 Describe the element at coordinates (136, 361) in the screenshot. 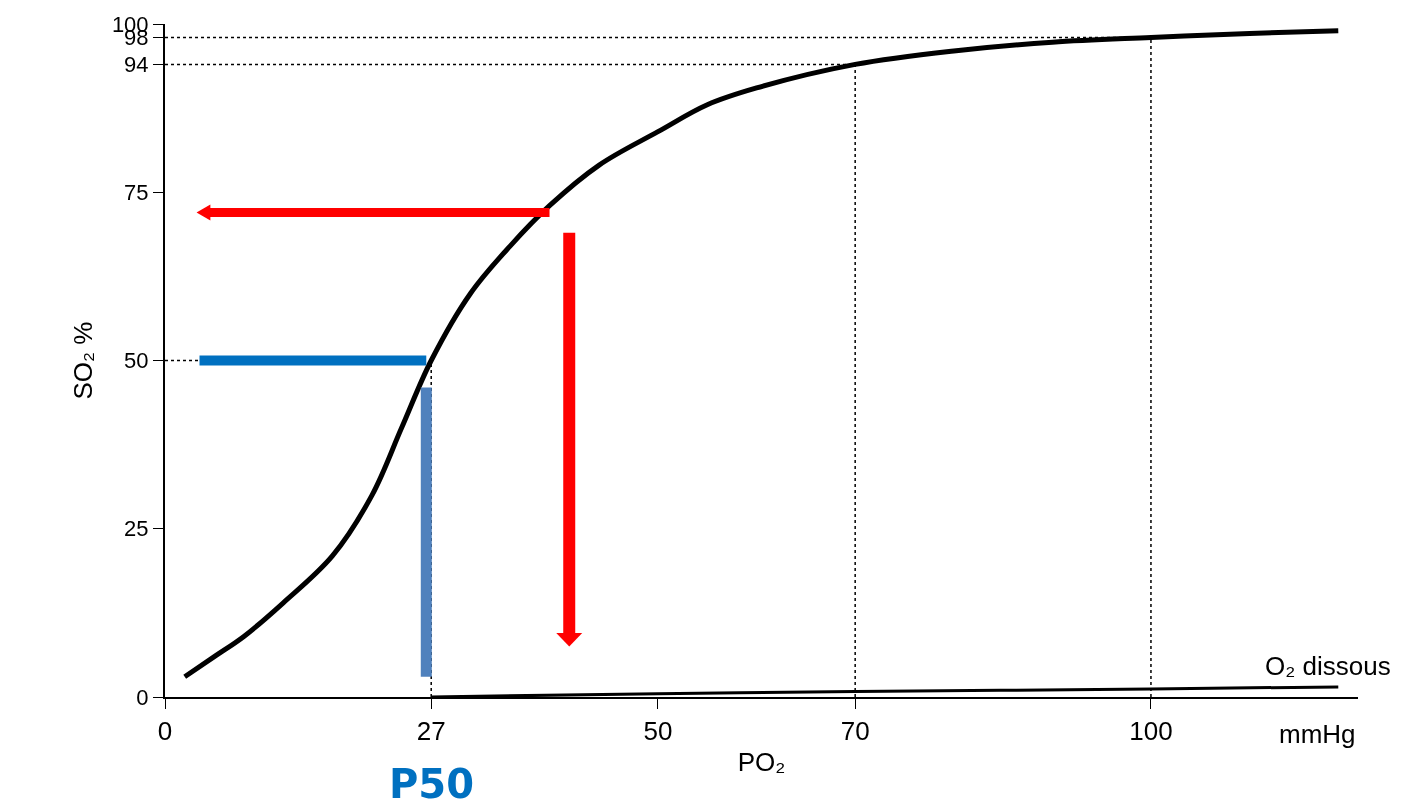

I see `y-tick-label: 50` at that location.